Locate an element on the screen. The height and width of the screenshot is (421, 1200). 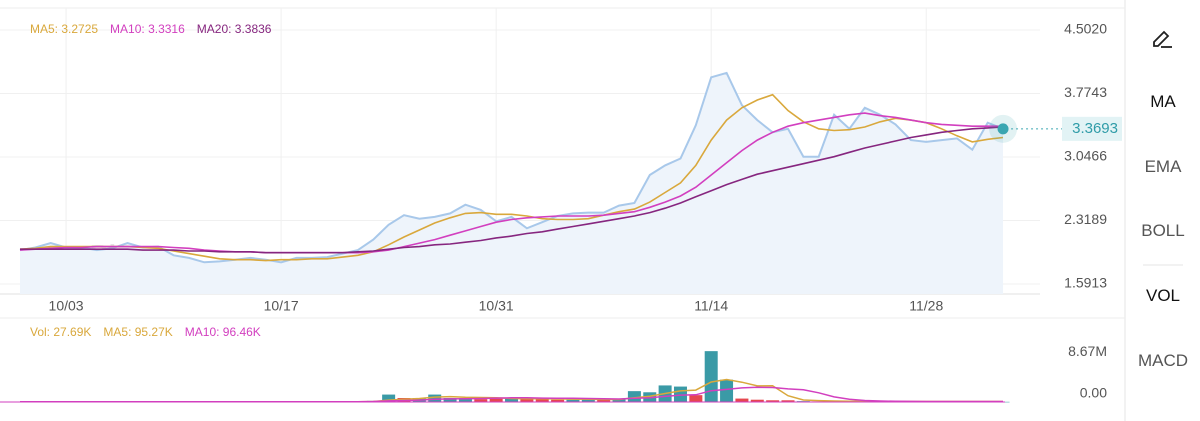
legend-entry: MA5: 3.2725 is located at coordinates (64, 29).